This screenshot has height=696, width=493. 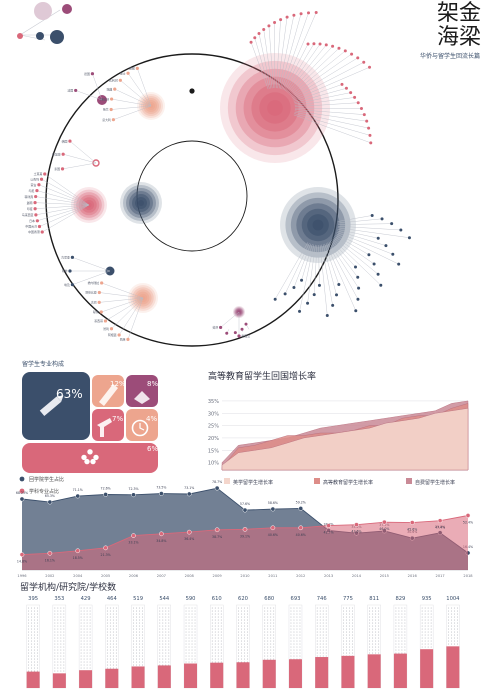 I want to click on bar-value-label: 610, so click(x=217, y=599).